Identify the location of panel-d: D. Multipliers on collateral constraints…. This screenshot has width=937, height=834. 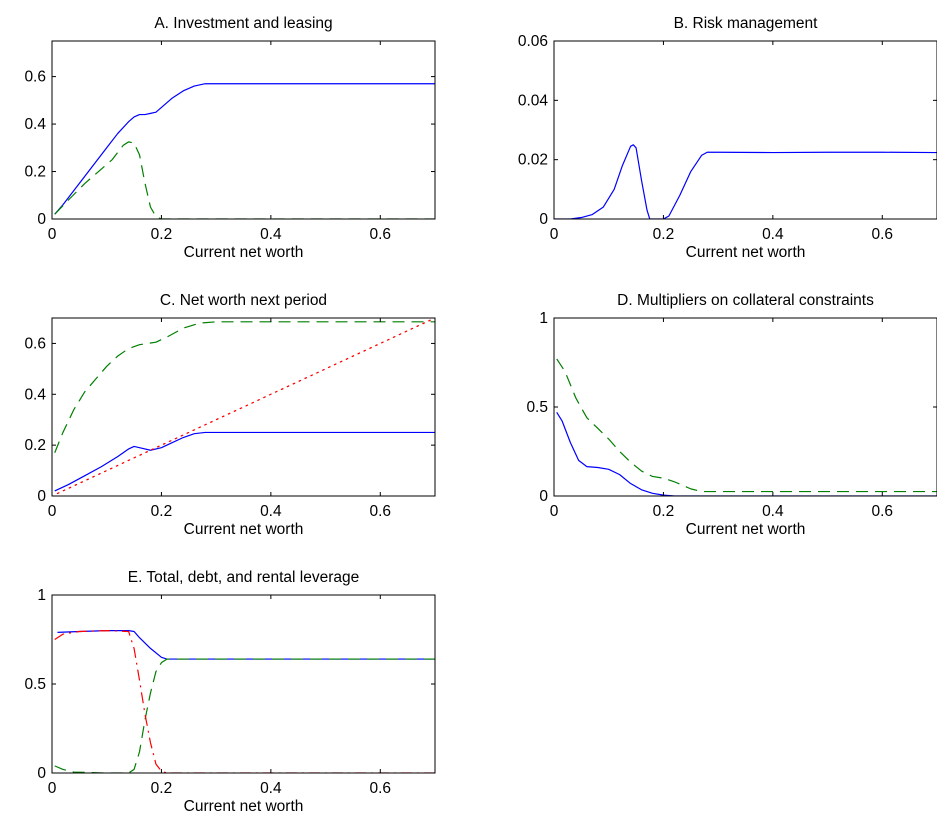
(731, 415).